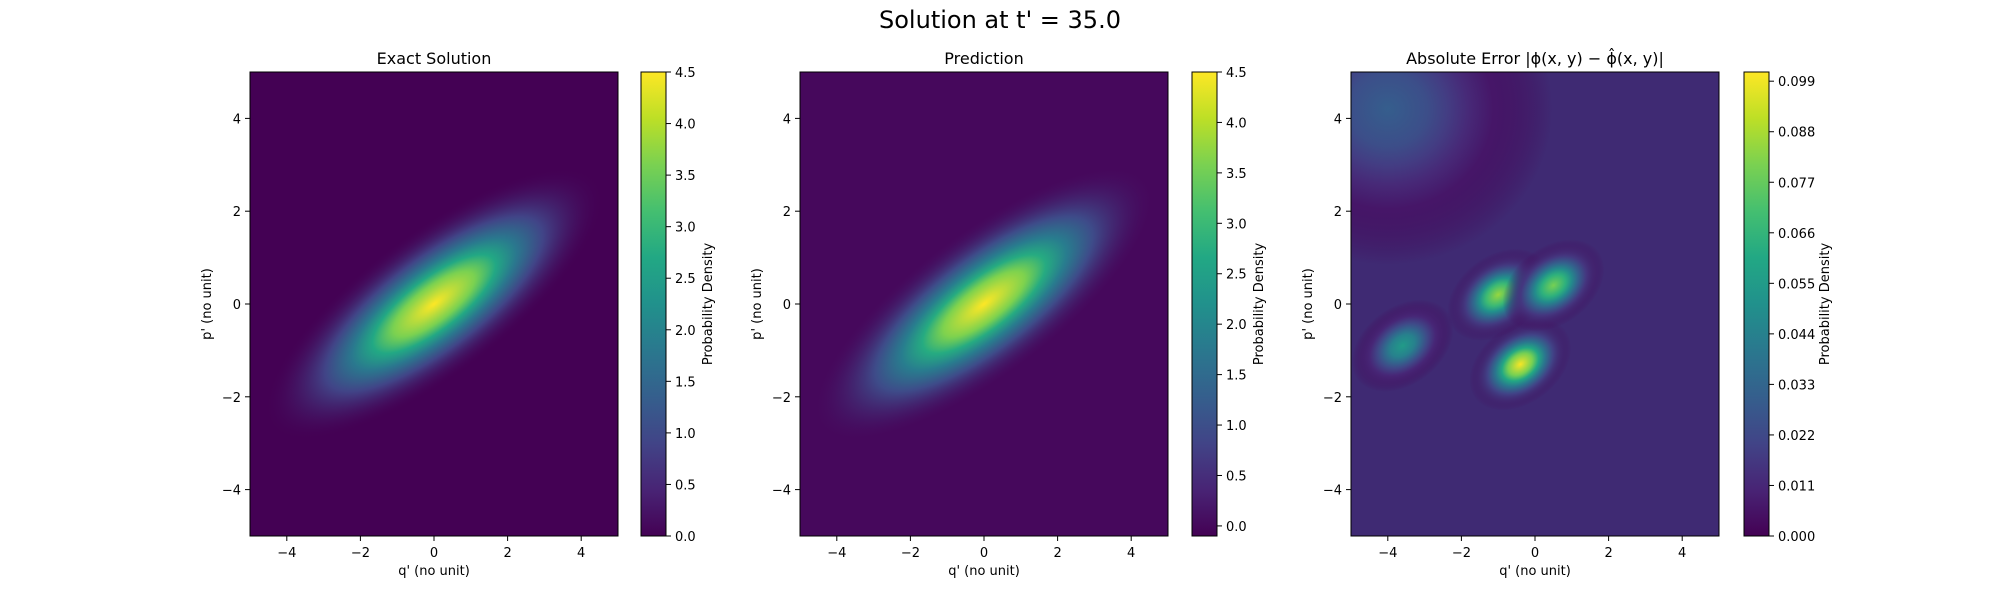 The width and height of the screenshot is (2000, 600). What do you see at coordinates (1796, 537) in the screenshot?
I see `colorbar-tick-label: 0.000` at bounding box center [1796, 537].